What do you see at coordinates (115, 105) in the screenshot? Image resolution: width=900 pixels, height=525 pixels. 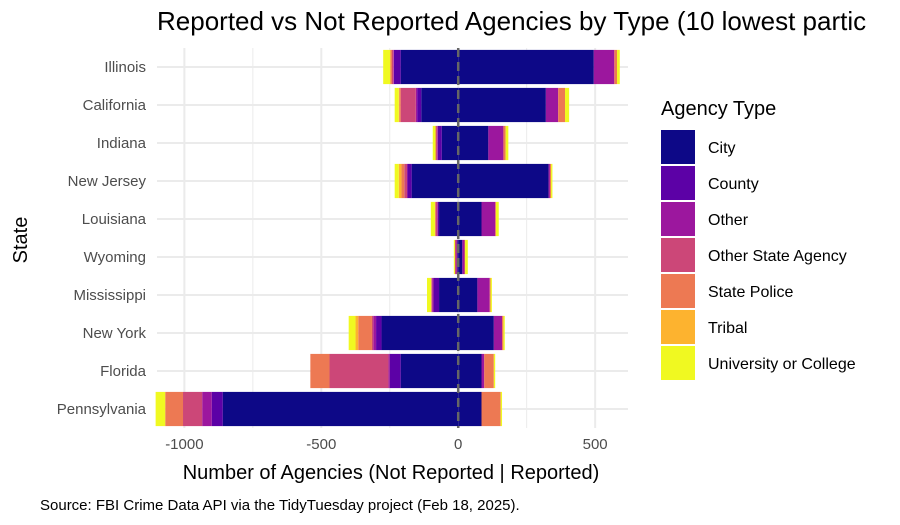 I see `y-tick-label: California` at bounding box center [115, 105].